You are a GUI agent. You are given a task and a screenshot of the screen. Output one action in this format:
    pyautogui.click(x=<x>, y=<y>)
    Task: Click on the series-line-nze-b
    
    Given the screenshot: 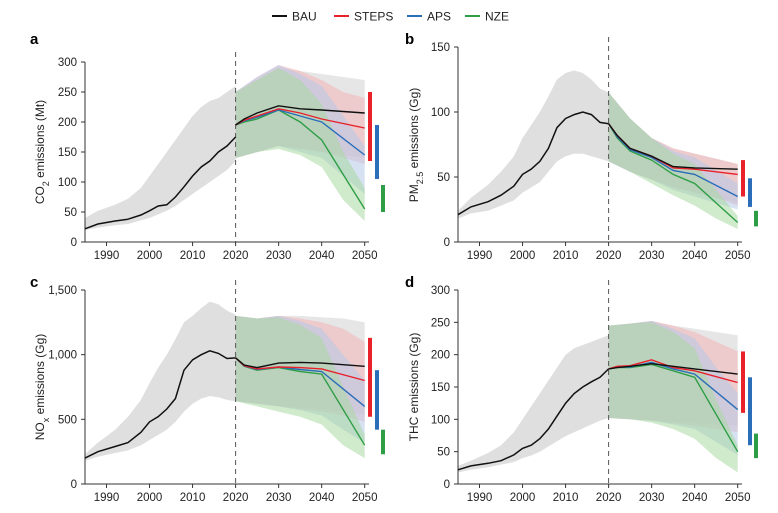 What is the action you would take?
    pyautogui.click(x=673, y=173)
    